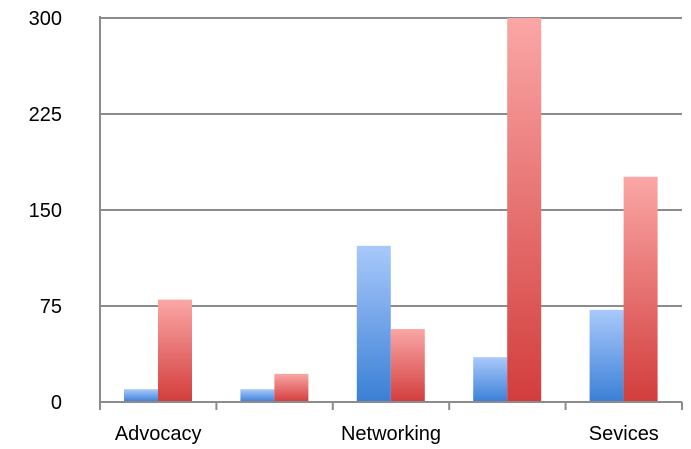 The height and width of the screenshot is (449, 691). I want to click on x-tick-label: Networking, so click(391, 434).